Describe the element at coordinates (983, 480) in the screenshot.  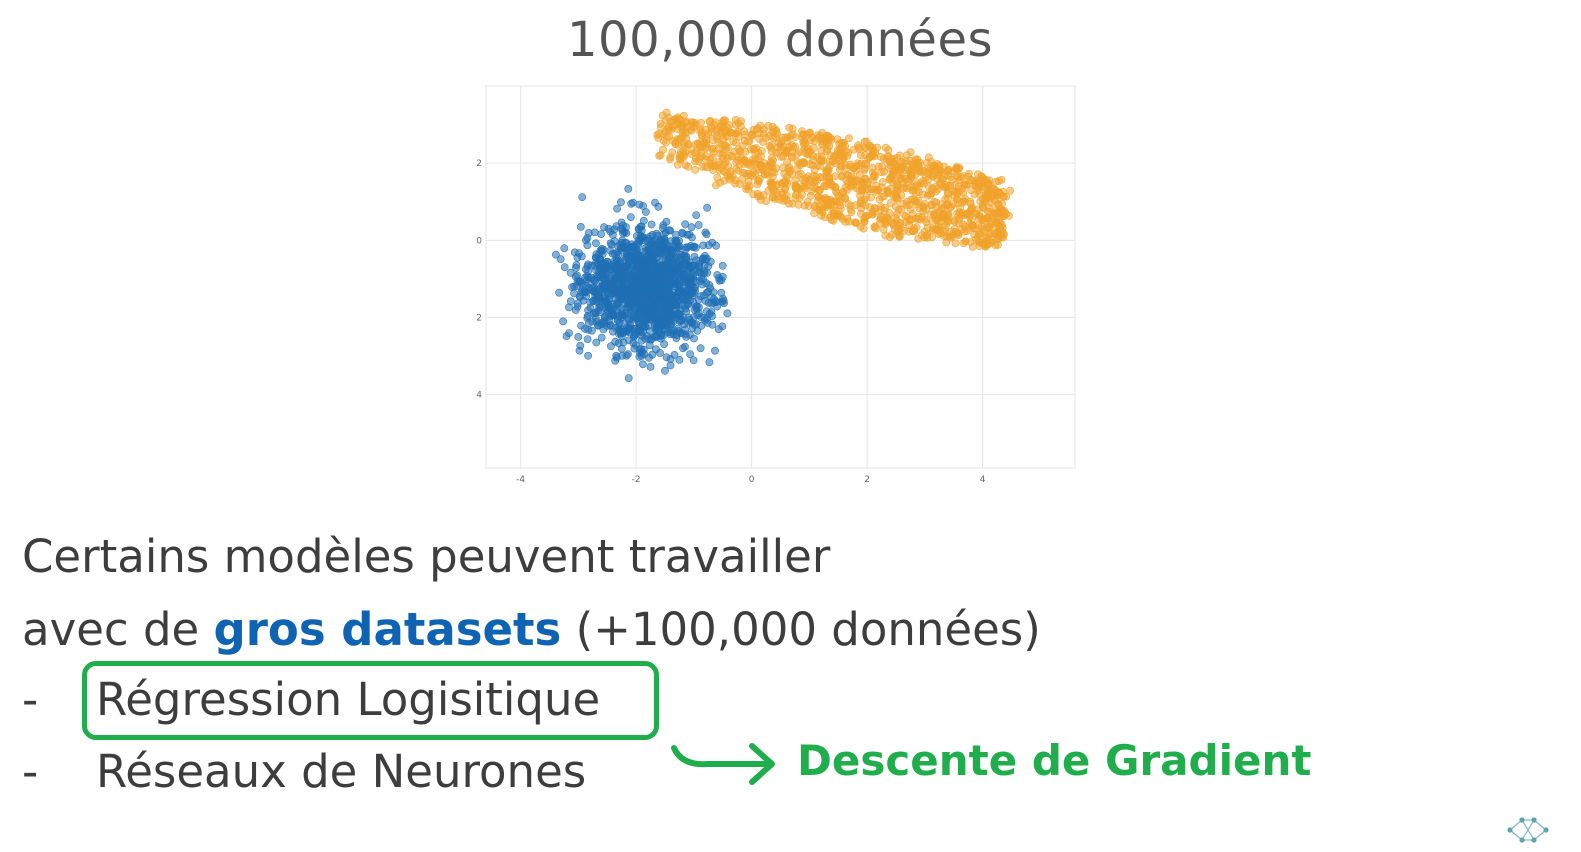
I see `x-tick-label: 4` at that location.